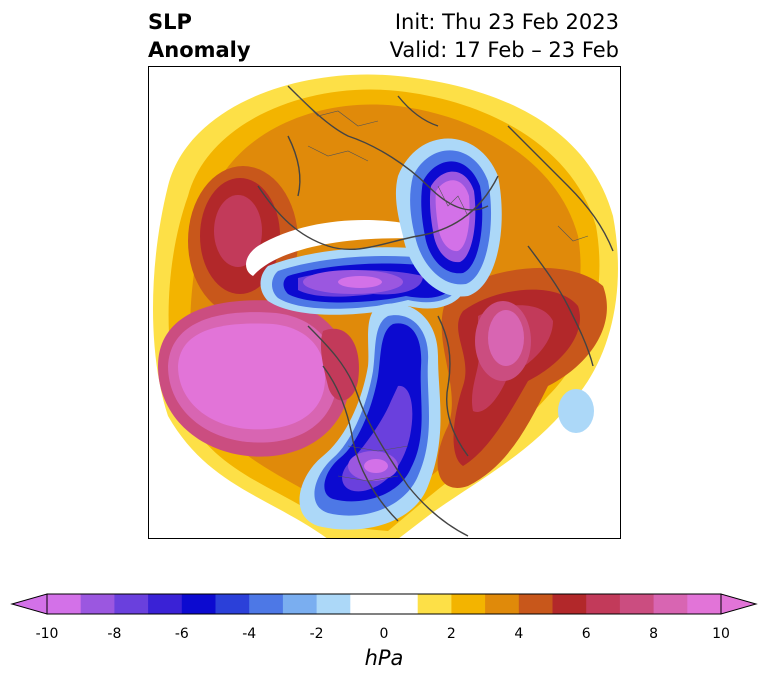  Describe the element at coordinates (739, 604) in the screenshot. I see `colorbar-extend-max` at that location.